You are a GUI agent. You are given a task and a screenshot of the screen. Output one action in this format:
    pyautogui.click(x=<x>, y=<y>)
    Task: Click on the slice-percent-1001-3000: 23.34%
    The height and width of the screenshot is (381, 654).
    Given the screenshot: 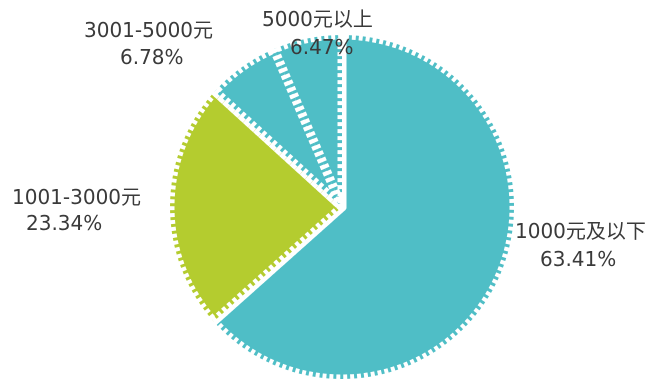 What is the action you would take?
    pyautogui.click(x=64, y=223)
    